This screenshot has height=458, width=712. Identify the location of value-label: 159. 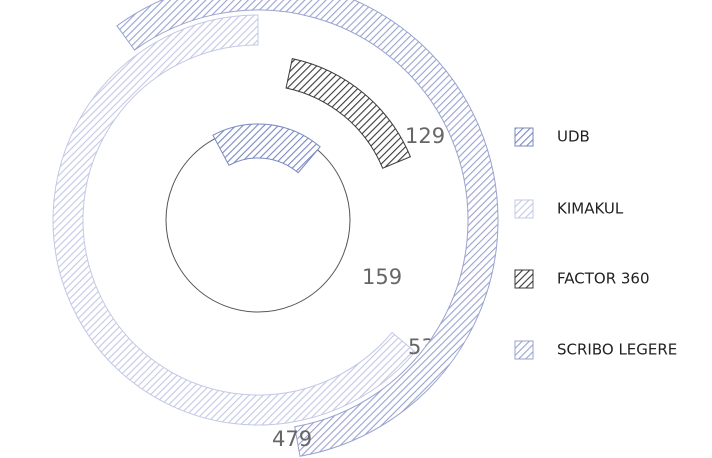
(382, 277).